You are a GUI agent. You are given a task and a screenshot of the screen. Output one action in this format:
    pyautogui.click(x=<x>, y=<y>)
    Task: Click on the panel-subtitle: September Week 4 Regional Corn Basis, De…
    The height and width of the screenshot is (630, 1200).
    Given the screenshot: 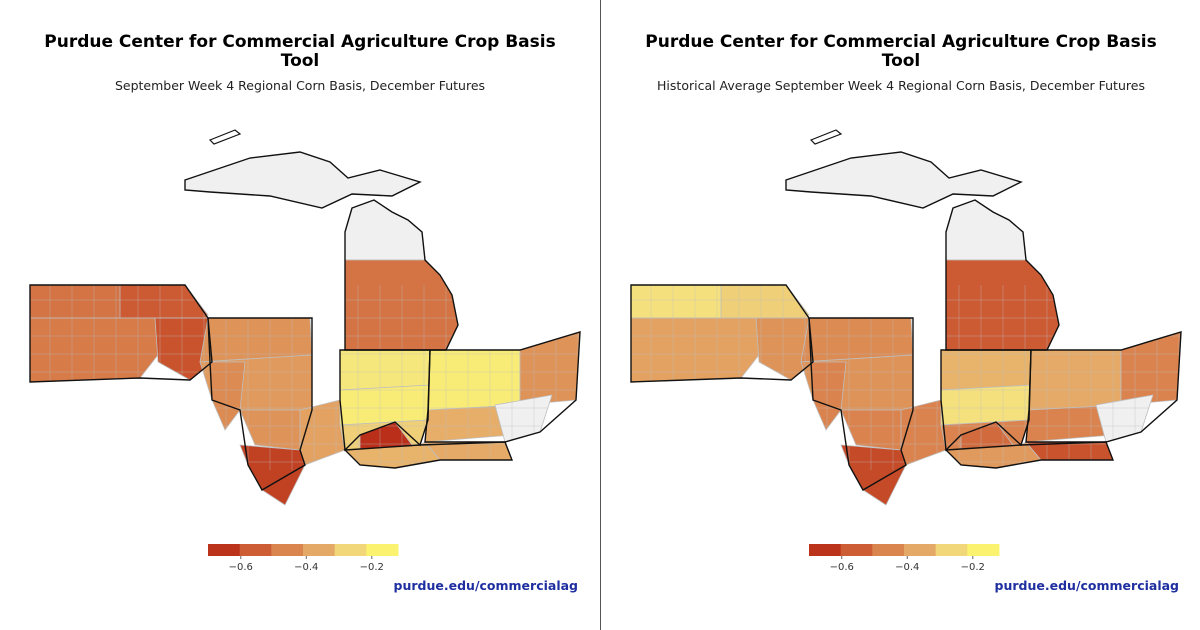 What is the action you would take?
    pyautogui.click(x=300, y=85)
    